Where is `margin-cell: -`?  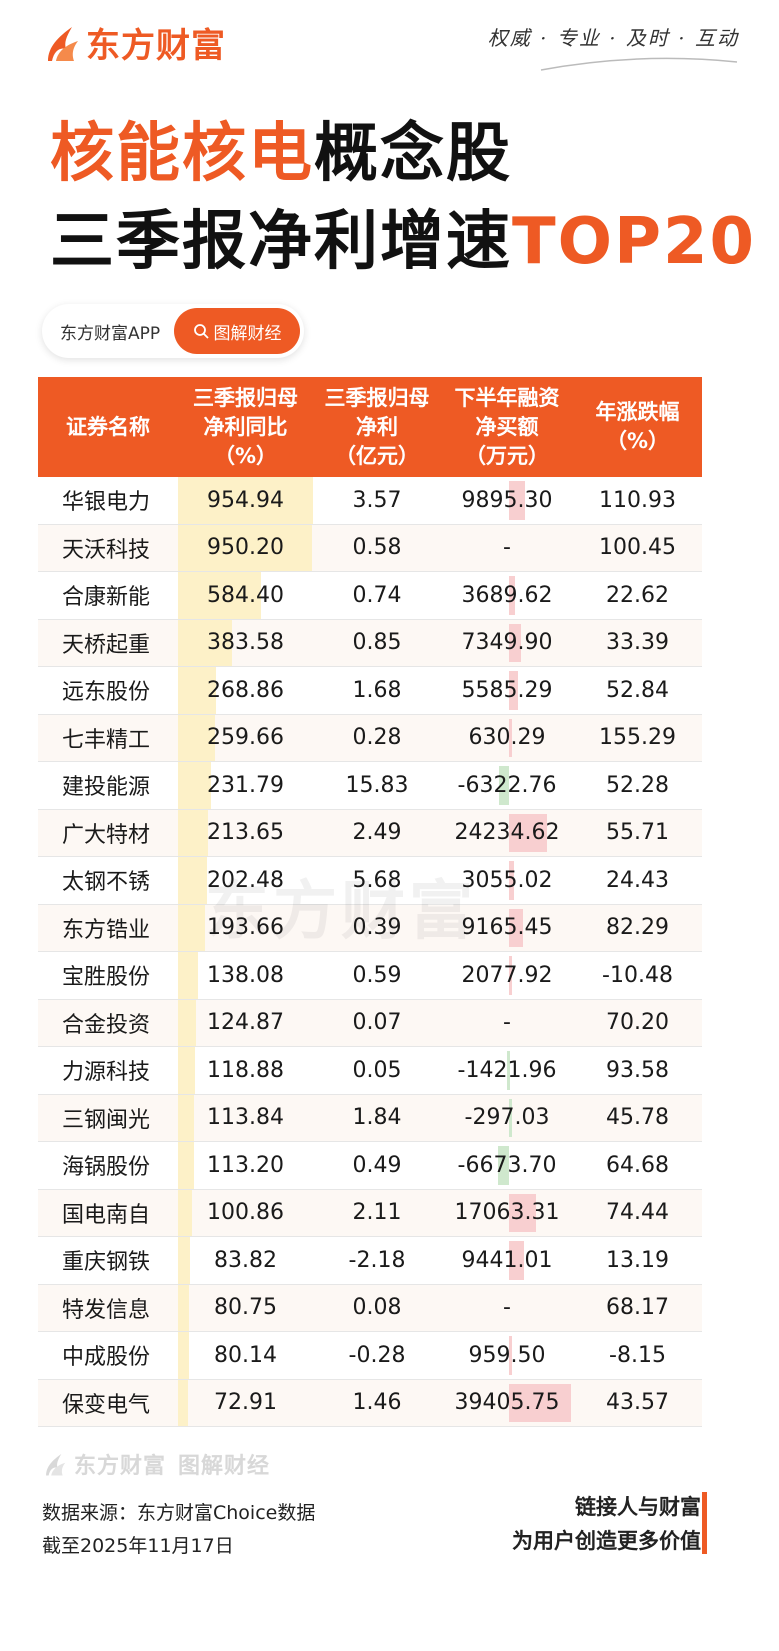
margin-cell: - is located at coordinates (507, 1308).